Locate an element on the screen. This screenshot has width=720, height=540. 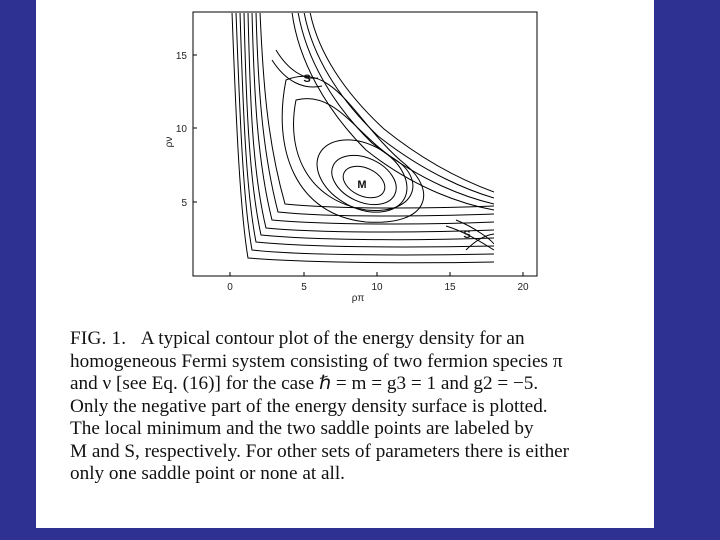
saddle-label-upper: S is located at coordinates (306, 79).